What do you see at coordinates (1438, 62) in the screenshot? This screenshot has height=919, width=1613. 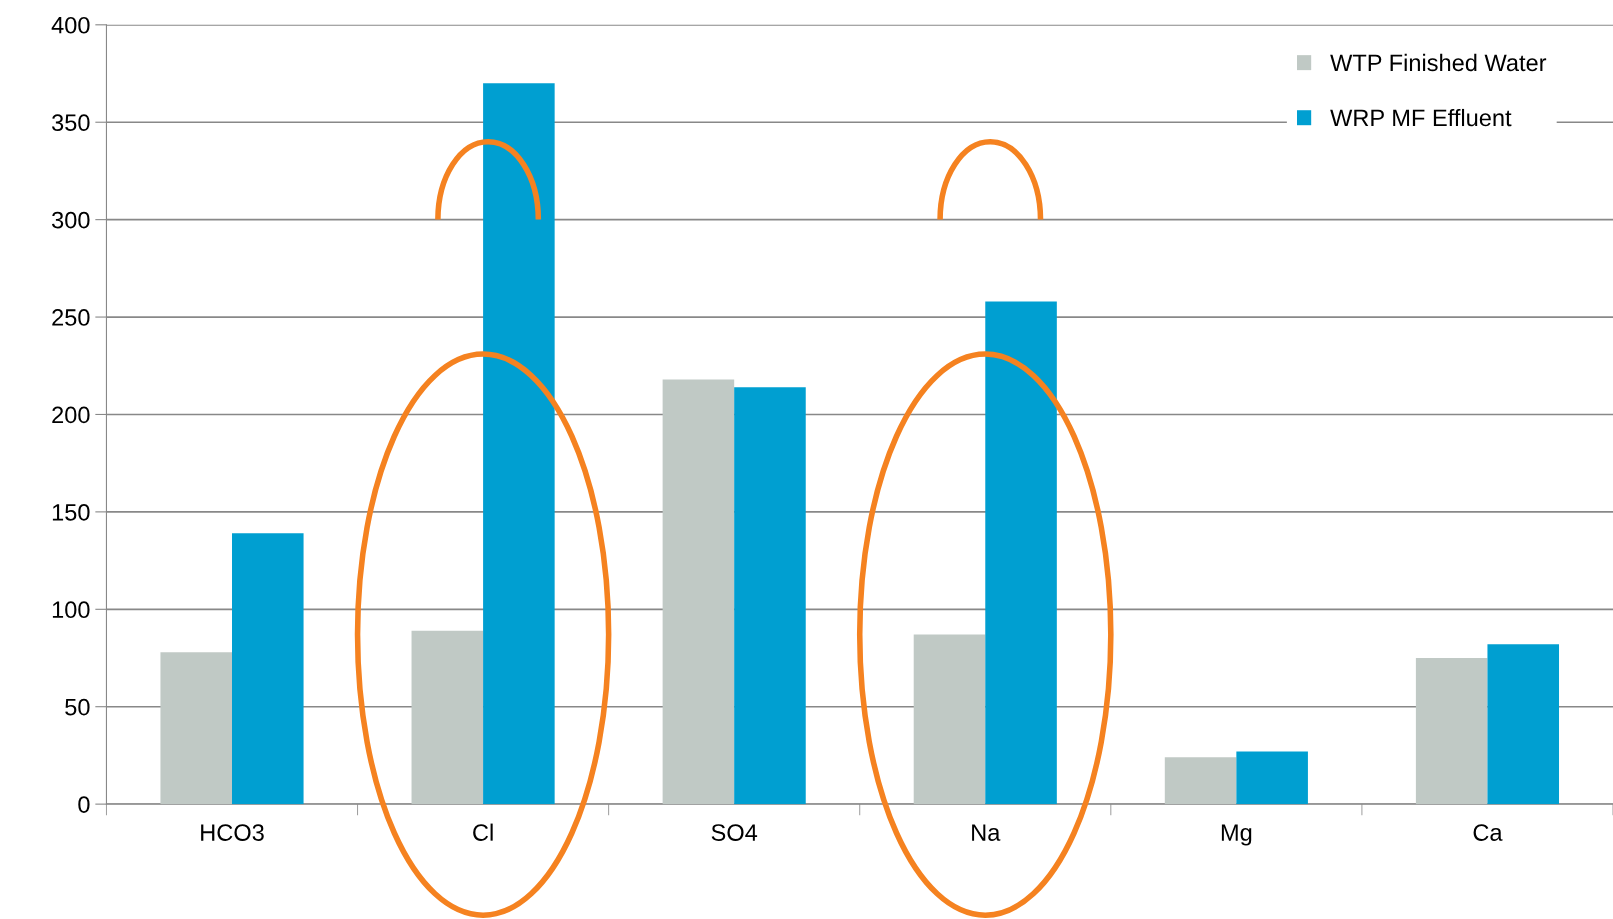 I see `legend-label: WTP Finished Water` at bounding box center [1438, 62].